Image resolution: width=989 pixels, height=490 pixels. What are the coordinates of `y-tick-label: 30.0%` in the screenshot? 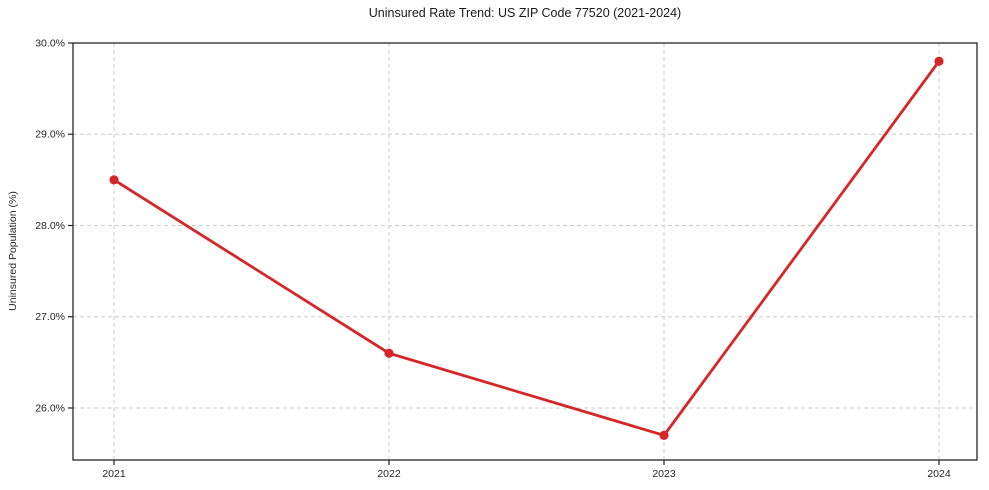 It's located at (50, 44).